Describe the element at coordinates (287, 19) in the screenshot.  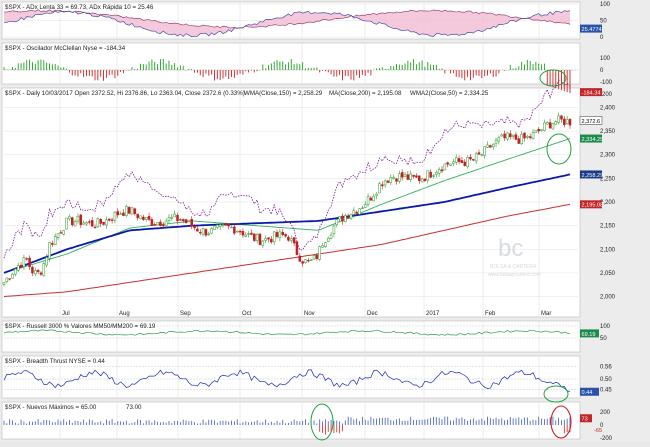
I see `adx-slow-line` at that location.